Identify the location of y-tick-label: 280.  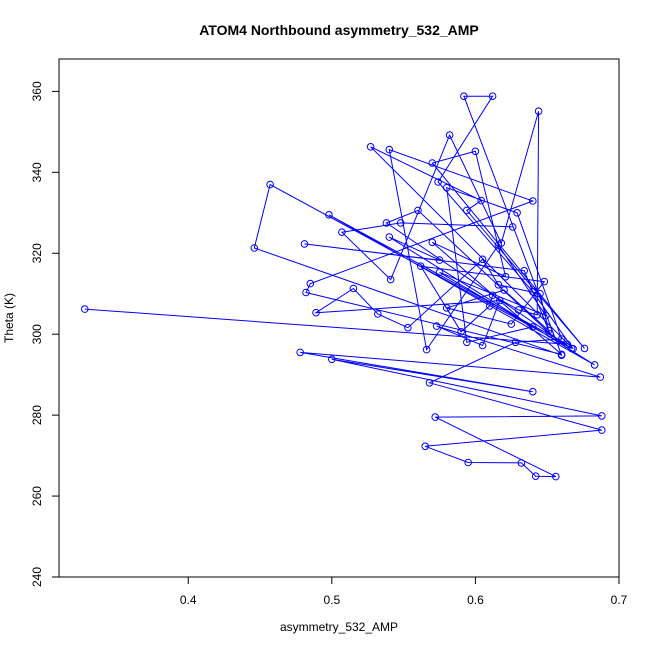
(37, 415).